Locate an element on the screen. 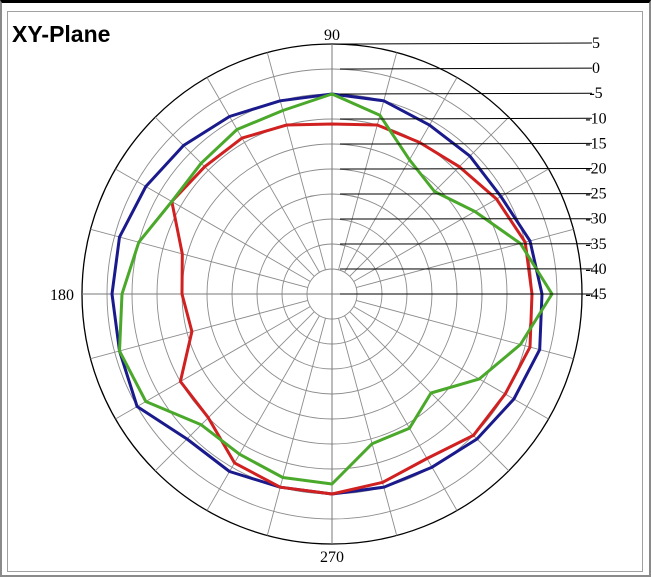  radial-tick-label: -30 is located at coordinates (595, 219).